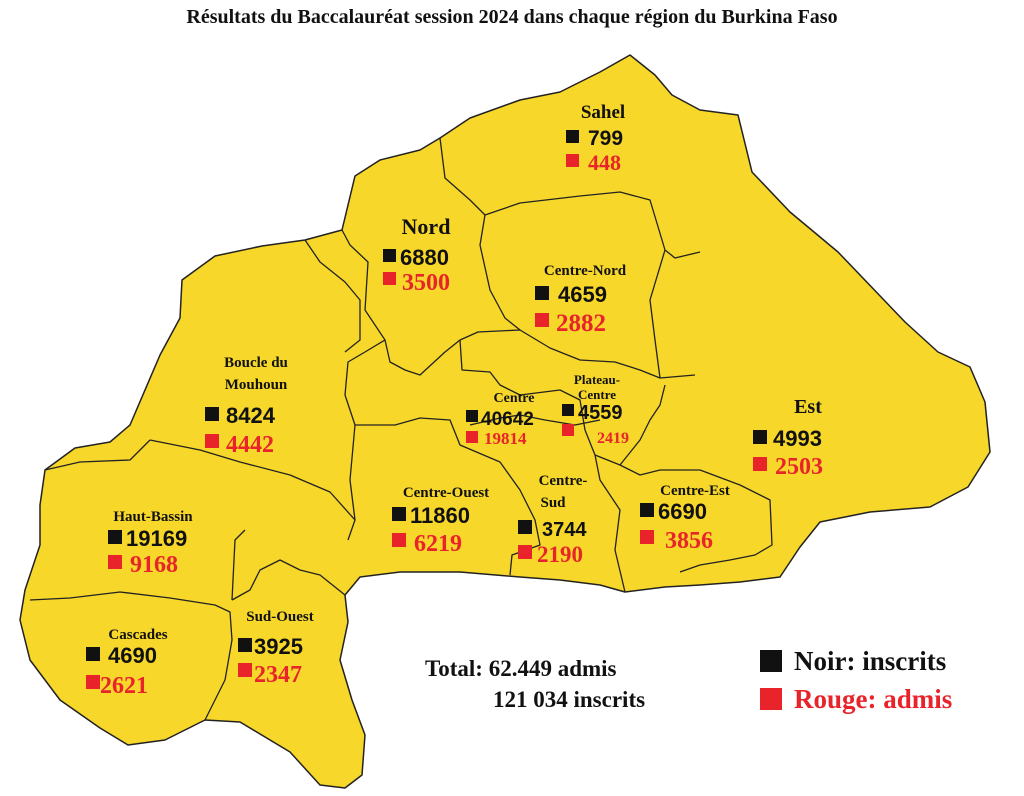  I want to click on region-name-line1: Plateau-, so click(597, 379).